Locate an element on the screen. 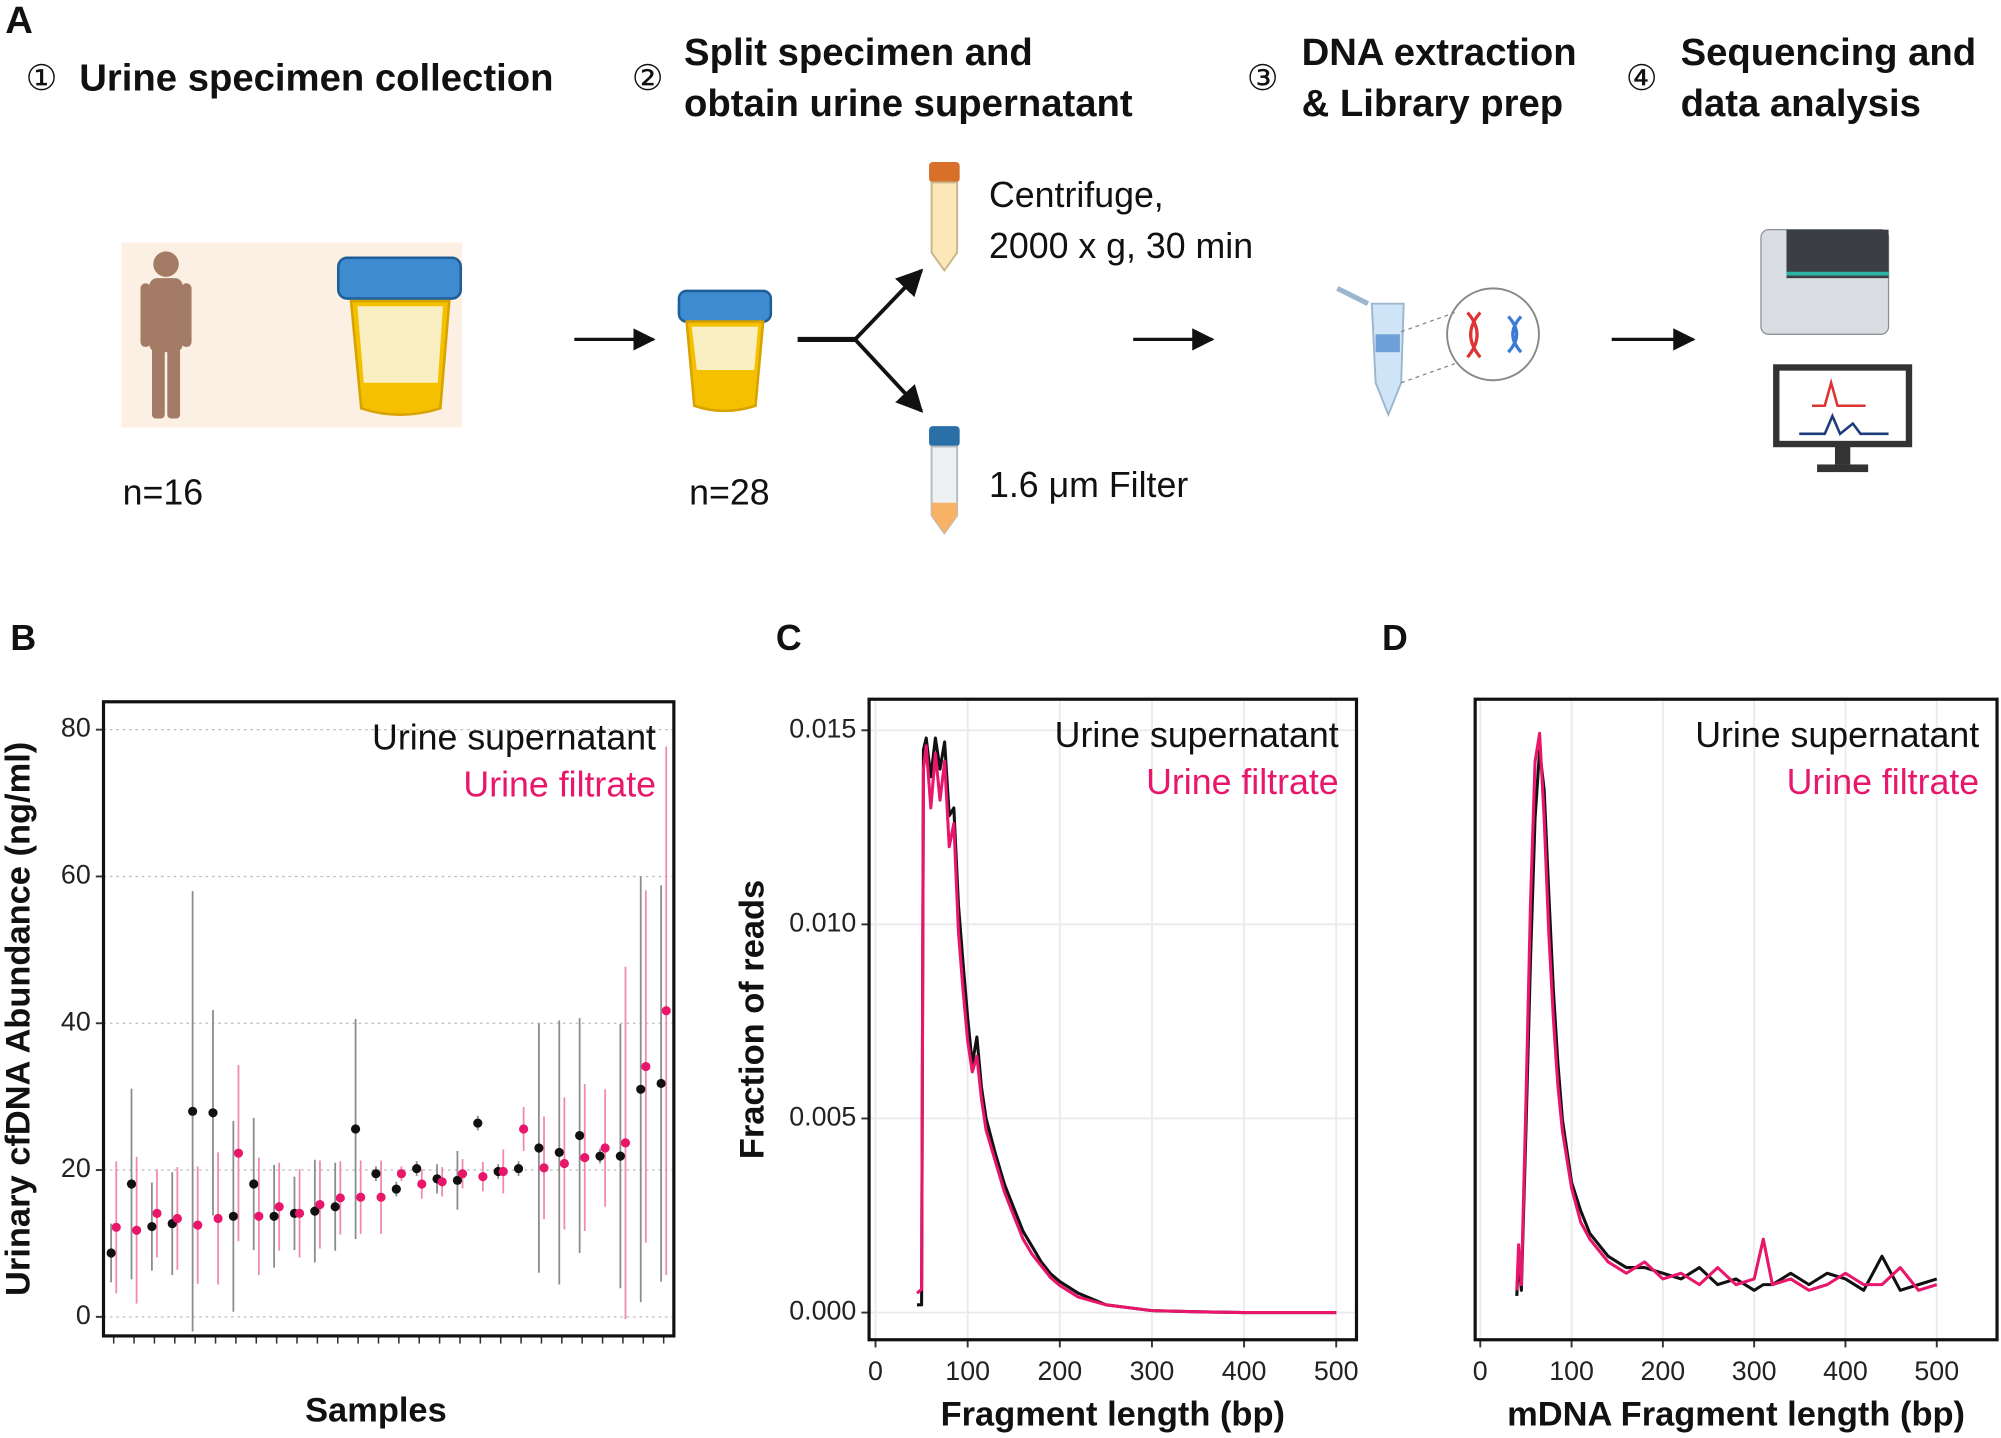 The width and height of the screenshot is (2001, 1438). specimen-cup-small is located at coordinates (725, 351).